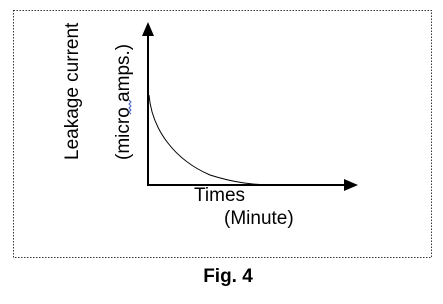 The width and height of the screenshot is (443, 304). Describe the element at coordinates (228, 276) in the screenshot. I see `figure-caption: Fig. 4` at that location.